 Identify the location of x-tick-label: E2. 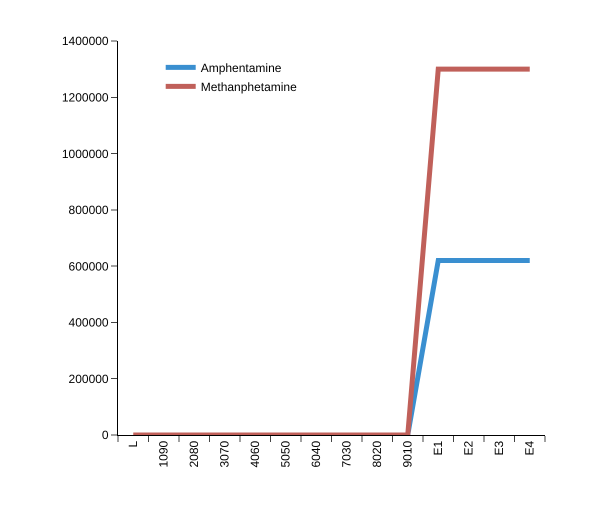
(469, 448).